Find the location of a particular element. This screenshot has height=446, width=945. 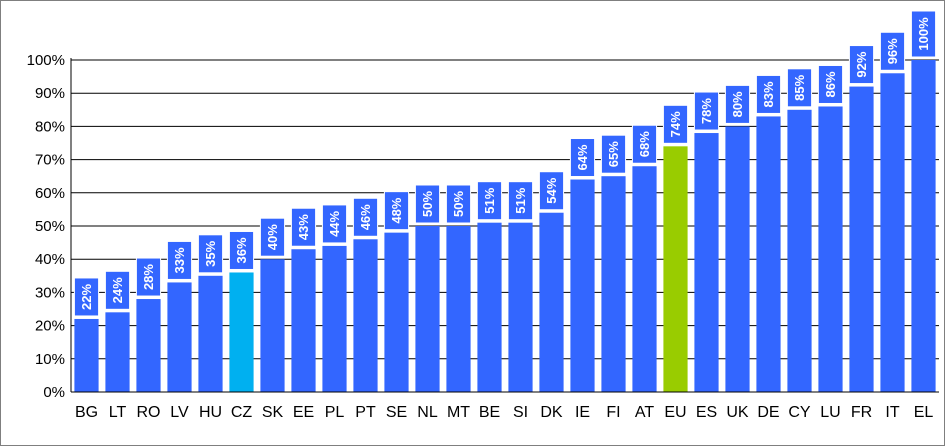

x-category-label: DE is located at coordinates (768, 412).